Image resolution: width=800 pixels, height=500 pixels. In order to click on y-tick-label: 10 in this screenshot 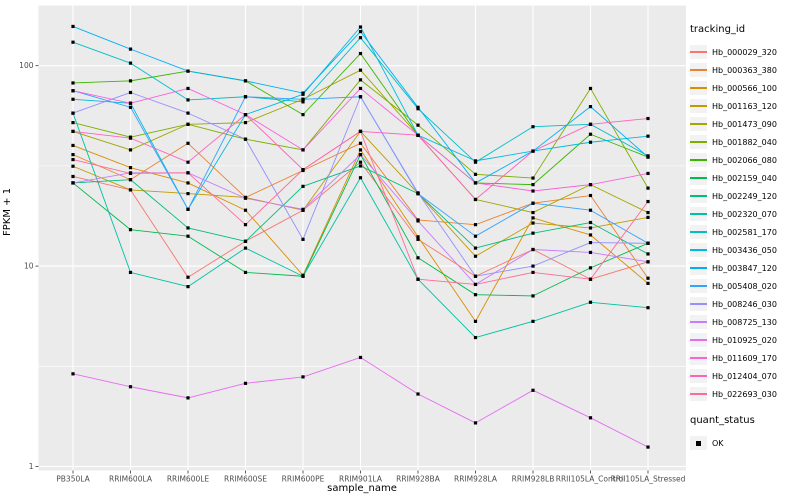, I will do `click(29, 266)`.